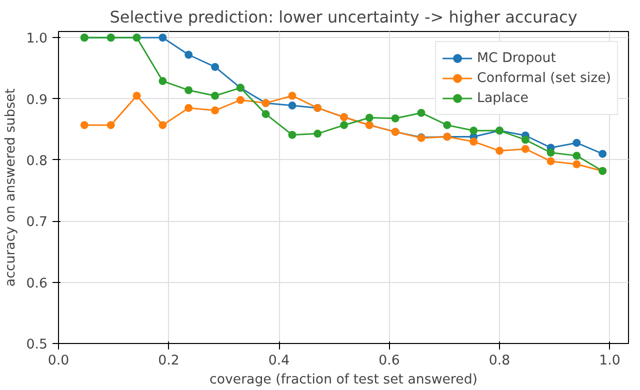 The height and width of the screenshot is (390, 640). Describe the element at coordinates (37, 284) in the screenshot. I see `y-tick-label: 0.6` at that location.